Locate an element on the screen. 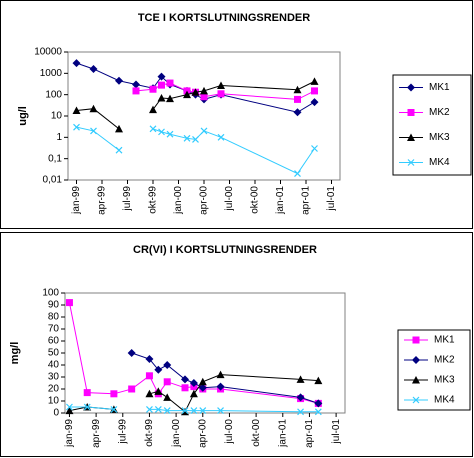 This screenshot has height=458, width=474. x-tick-label: jan-00 is located at coordinates (178, 200).